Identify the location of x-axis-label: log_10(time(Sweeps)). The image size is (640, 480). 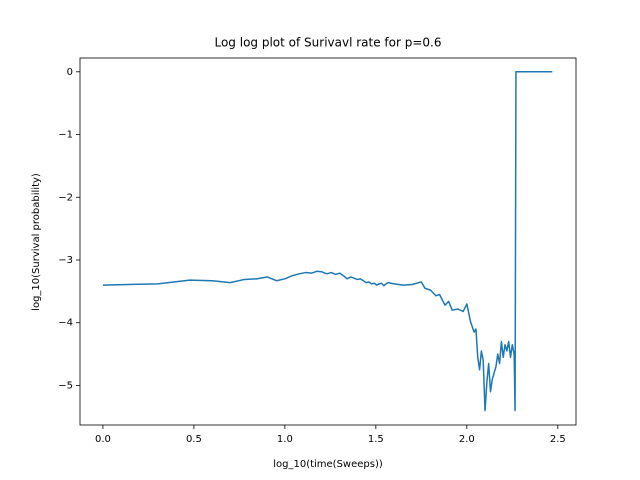
(328, 464).